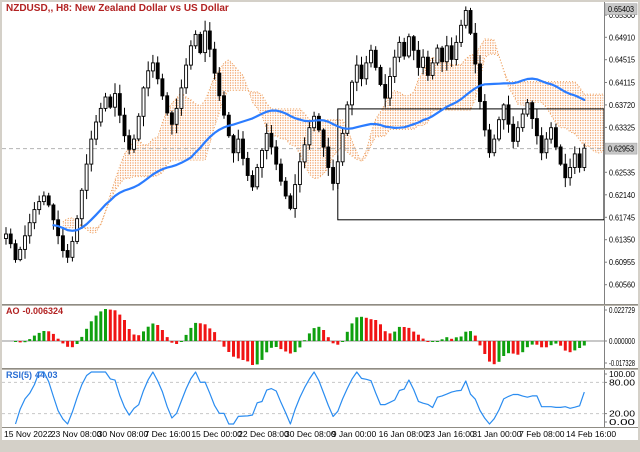 The height and width of the screenshot is (452, 640). Describe the element at coordinates (622, 37) in the screenshot. I see `svg-text: 0.64910` at that location.